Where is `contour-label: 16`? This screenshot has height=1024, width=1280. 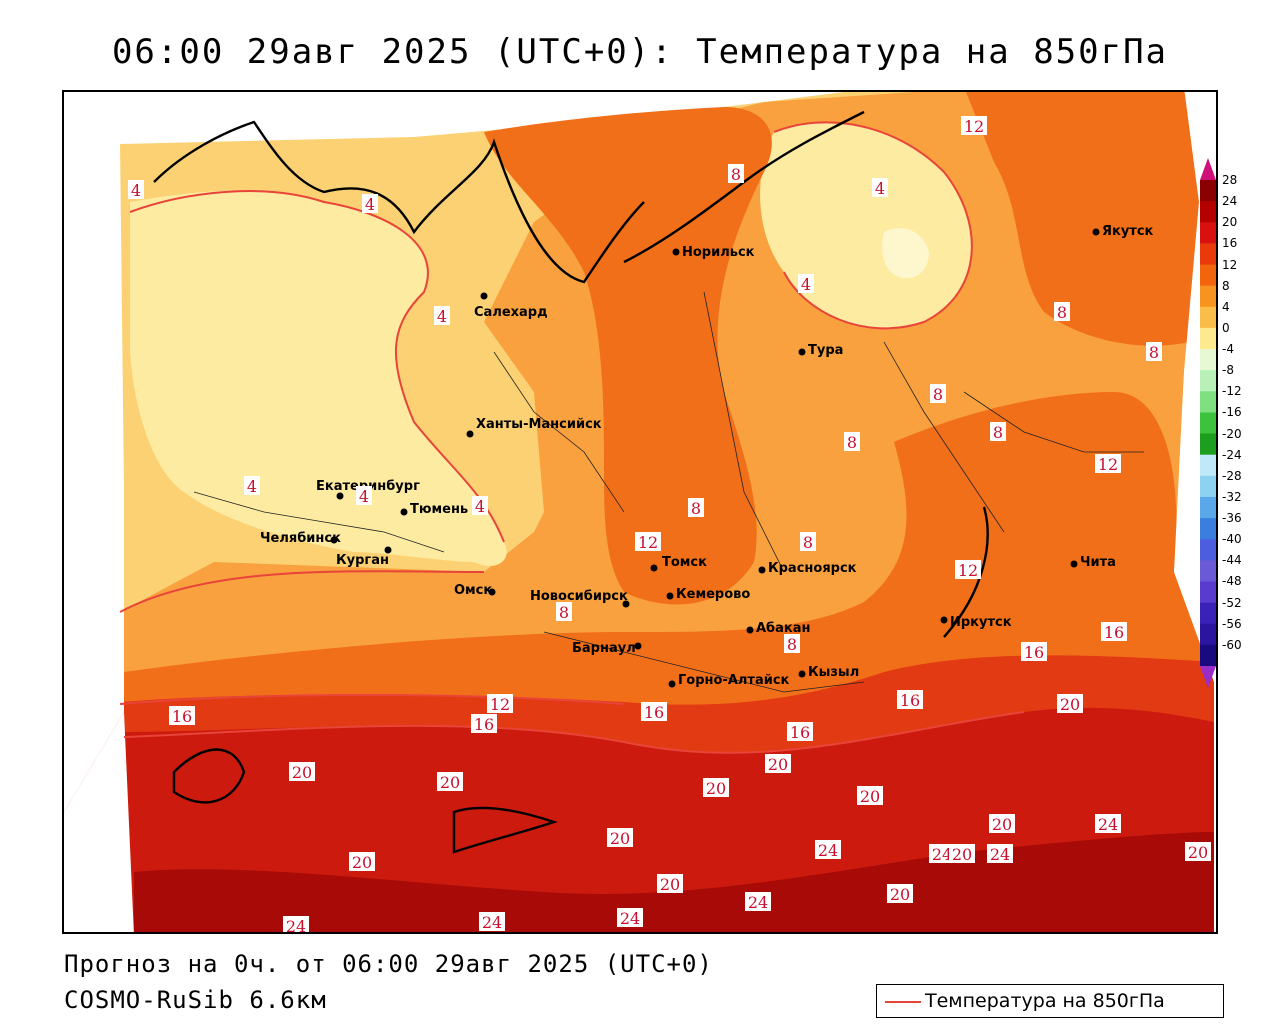
contour-label: 16 is located at coordinates (484, 724).